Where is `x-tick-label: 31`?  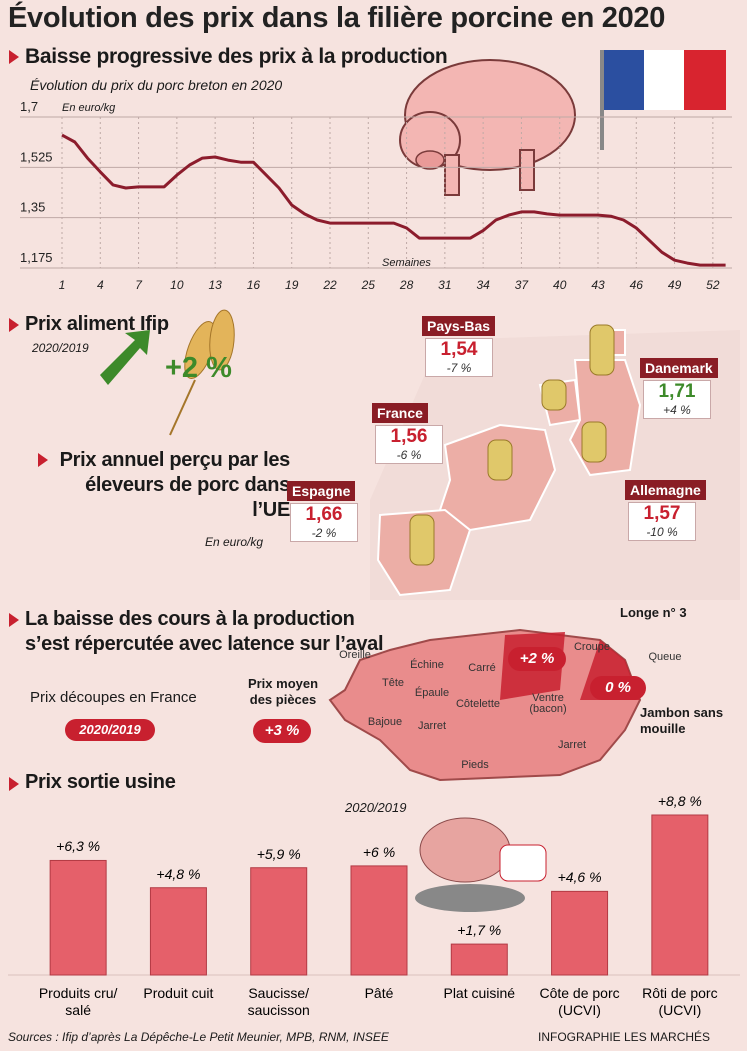
x-tick-label: 31 is located at coordinates (444, 285).